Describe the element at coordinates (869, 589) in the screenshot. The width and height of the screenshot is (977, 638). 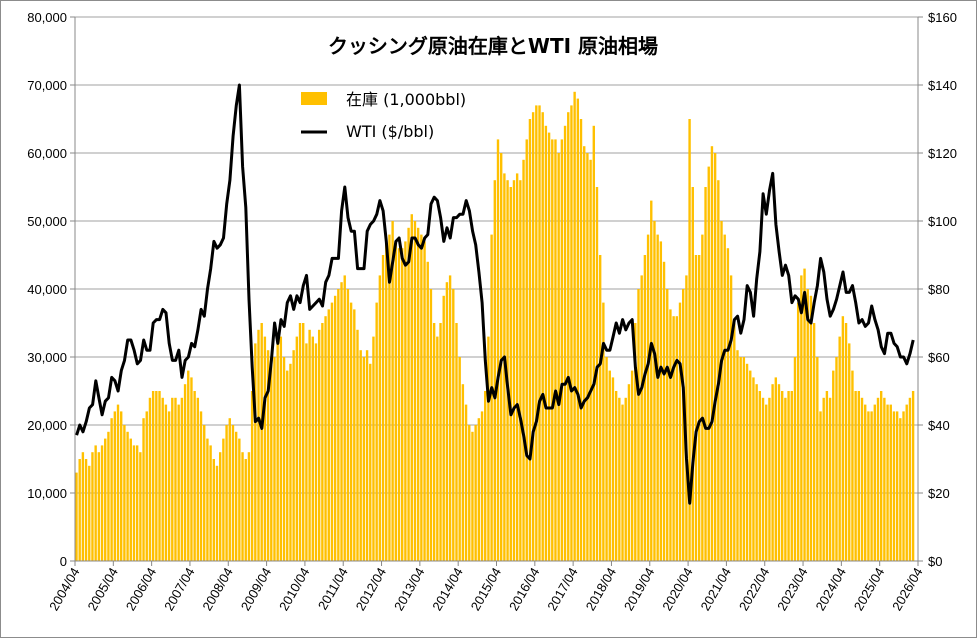
I see `x-tick-label: 2025/04` at that location.